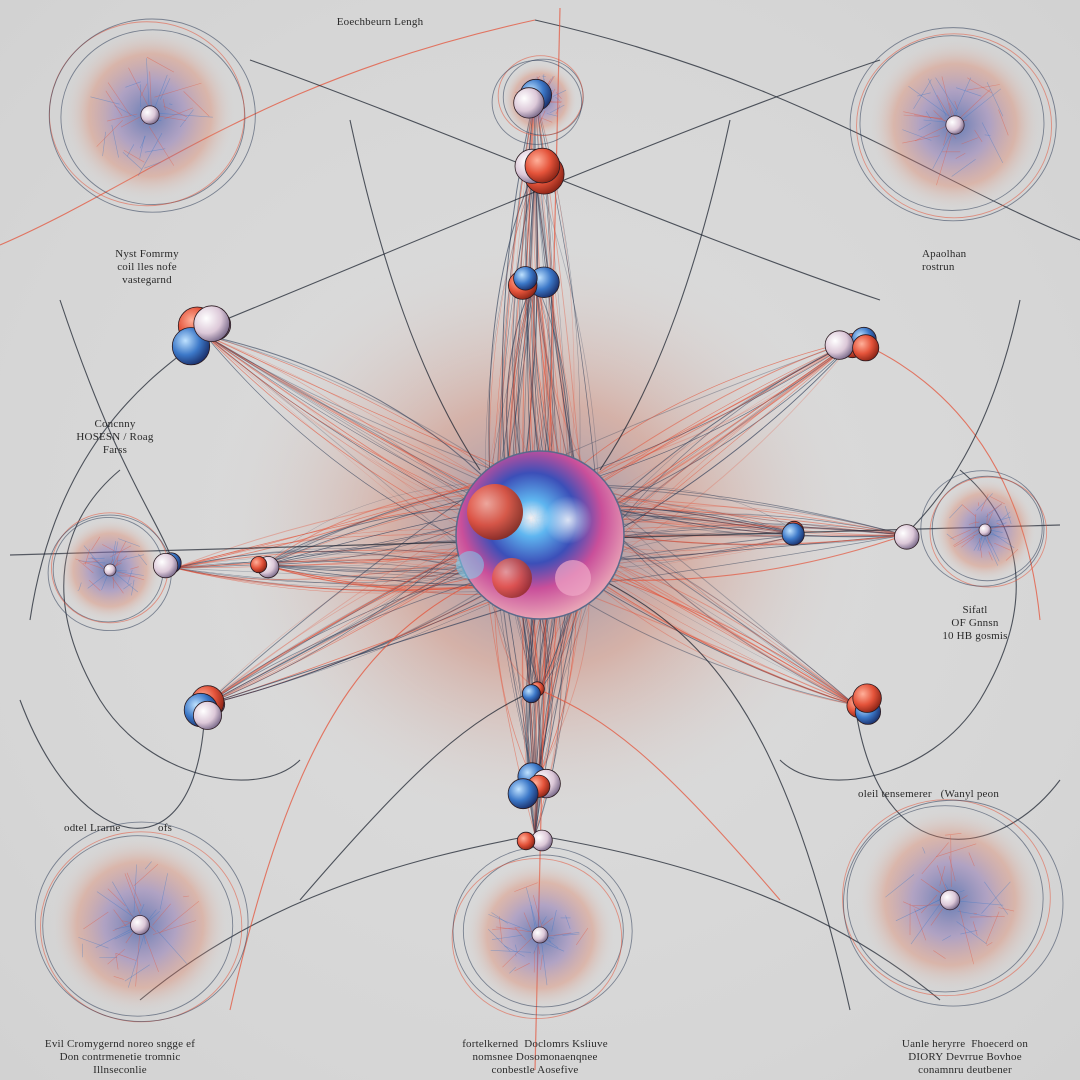 The image size is (1080, 1080). What do you see at coordinates (115, 437) in the screenshot?
I see `label-mid-left: Concnny HOSESN / Roag Farss` at bounding box center [115, 437].